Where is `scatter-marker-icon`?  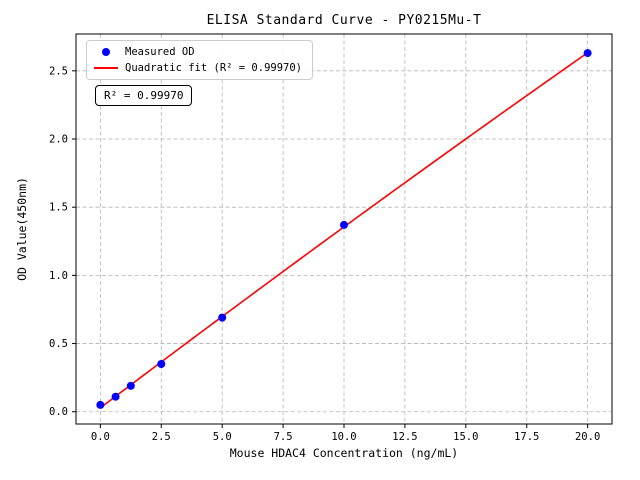
scatter-marker-icon is located at coordinates (106, 52).